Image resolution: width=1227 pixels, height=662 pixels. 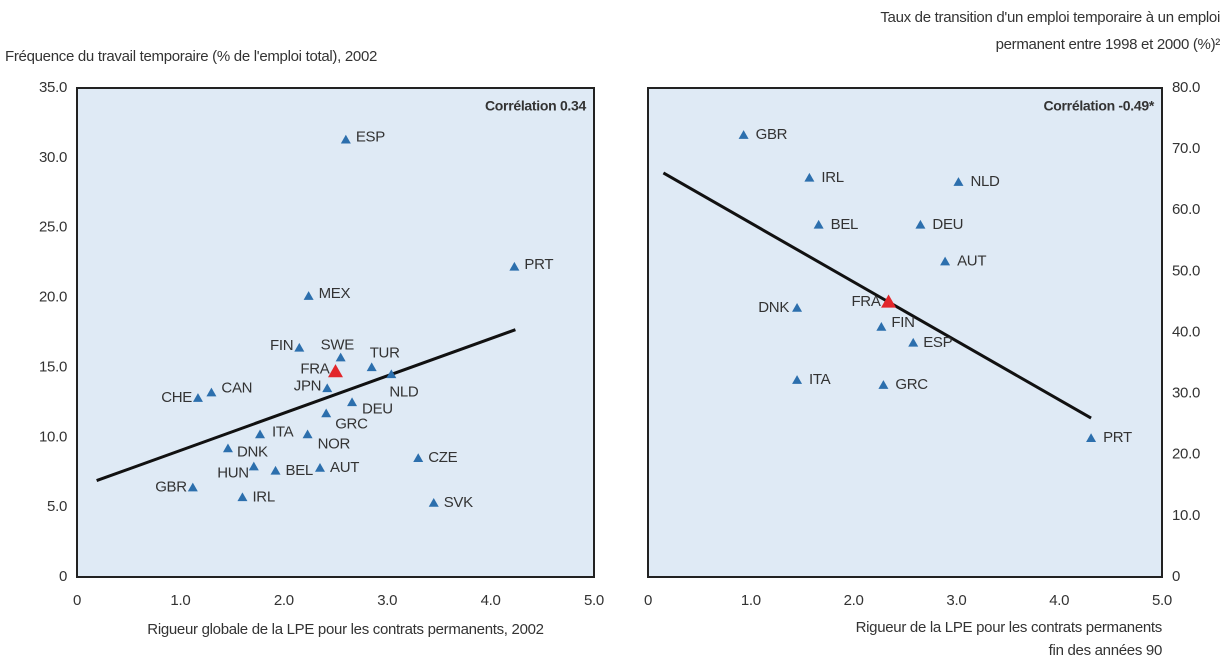 I want to click on x-tick-label: 2.0, so click(x=854, y=600).